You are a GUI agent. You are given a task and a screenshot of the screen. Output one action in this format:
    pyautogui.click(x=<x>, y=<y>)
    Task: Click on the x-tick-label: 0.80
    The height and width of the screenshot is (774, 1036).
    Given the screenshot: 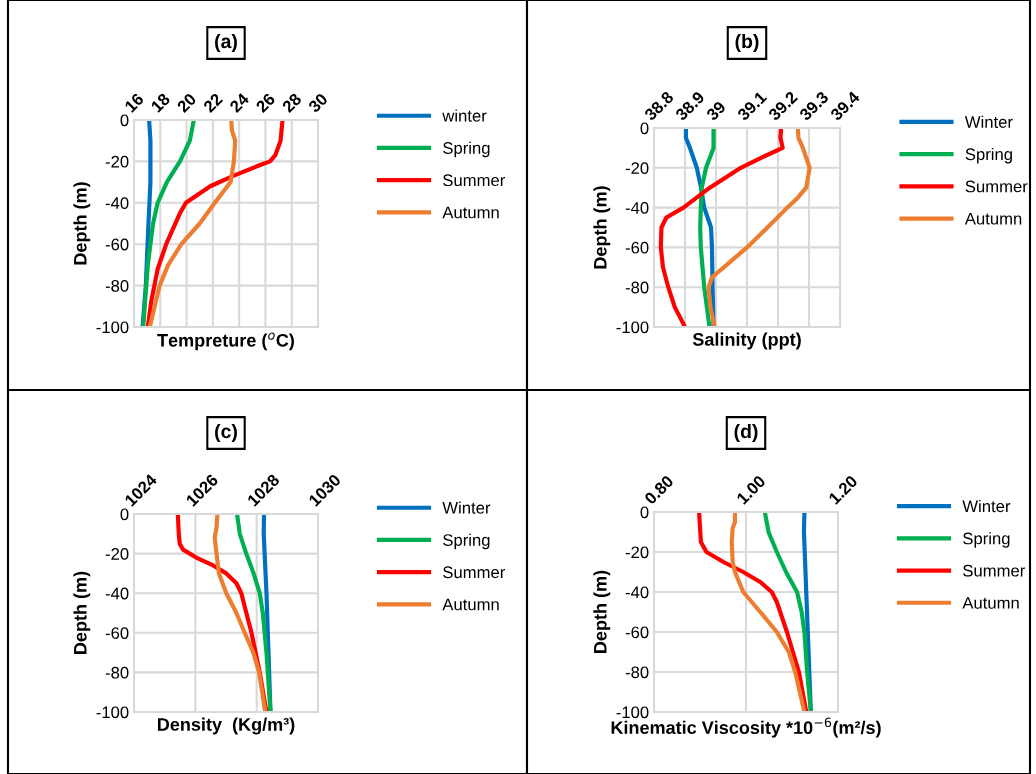 What is the action you would take?
    pyautogui.click(x=659, y=490)
    